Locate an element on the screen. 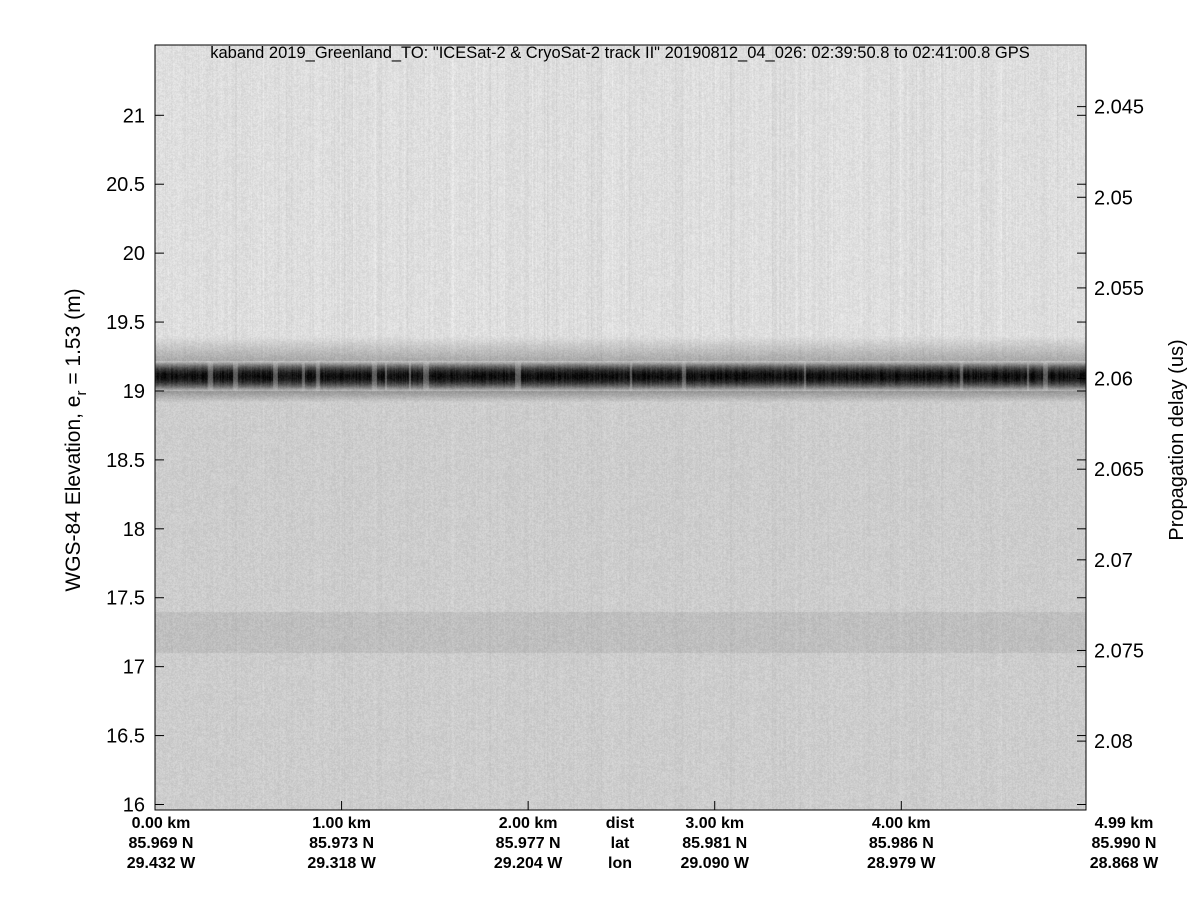  right-tick-label: 2.05 is located at coordinates (1113, 198).